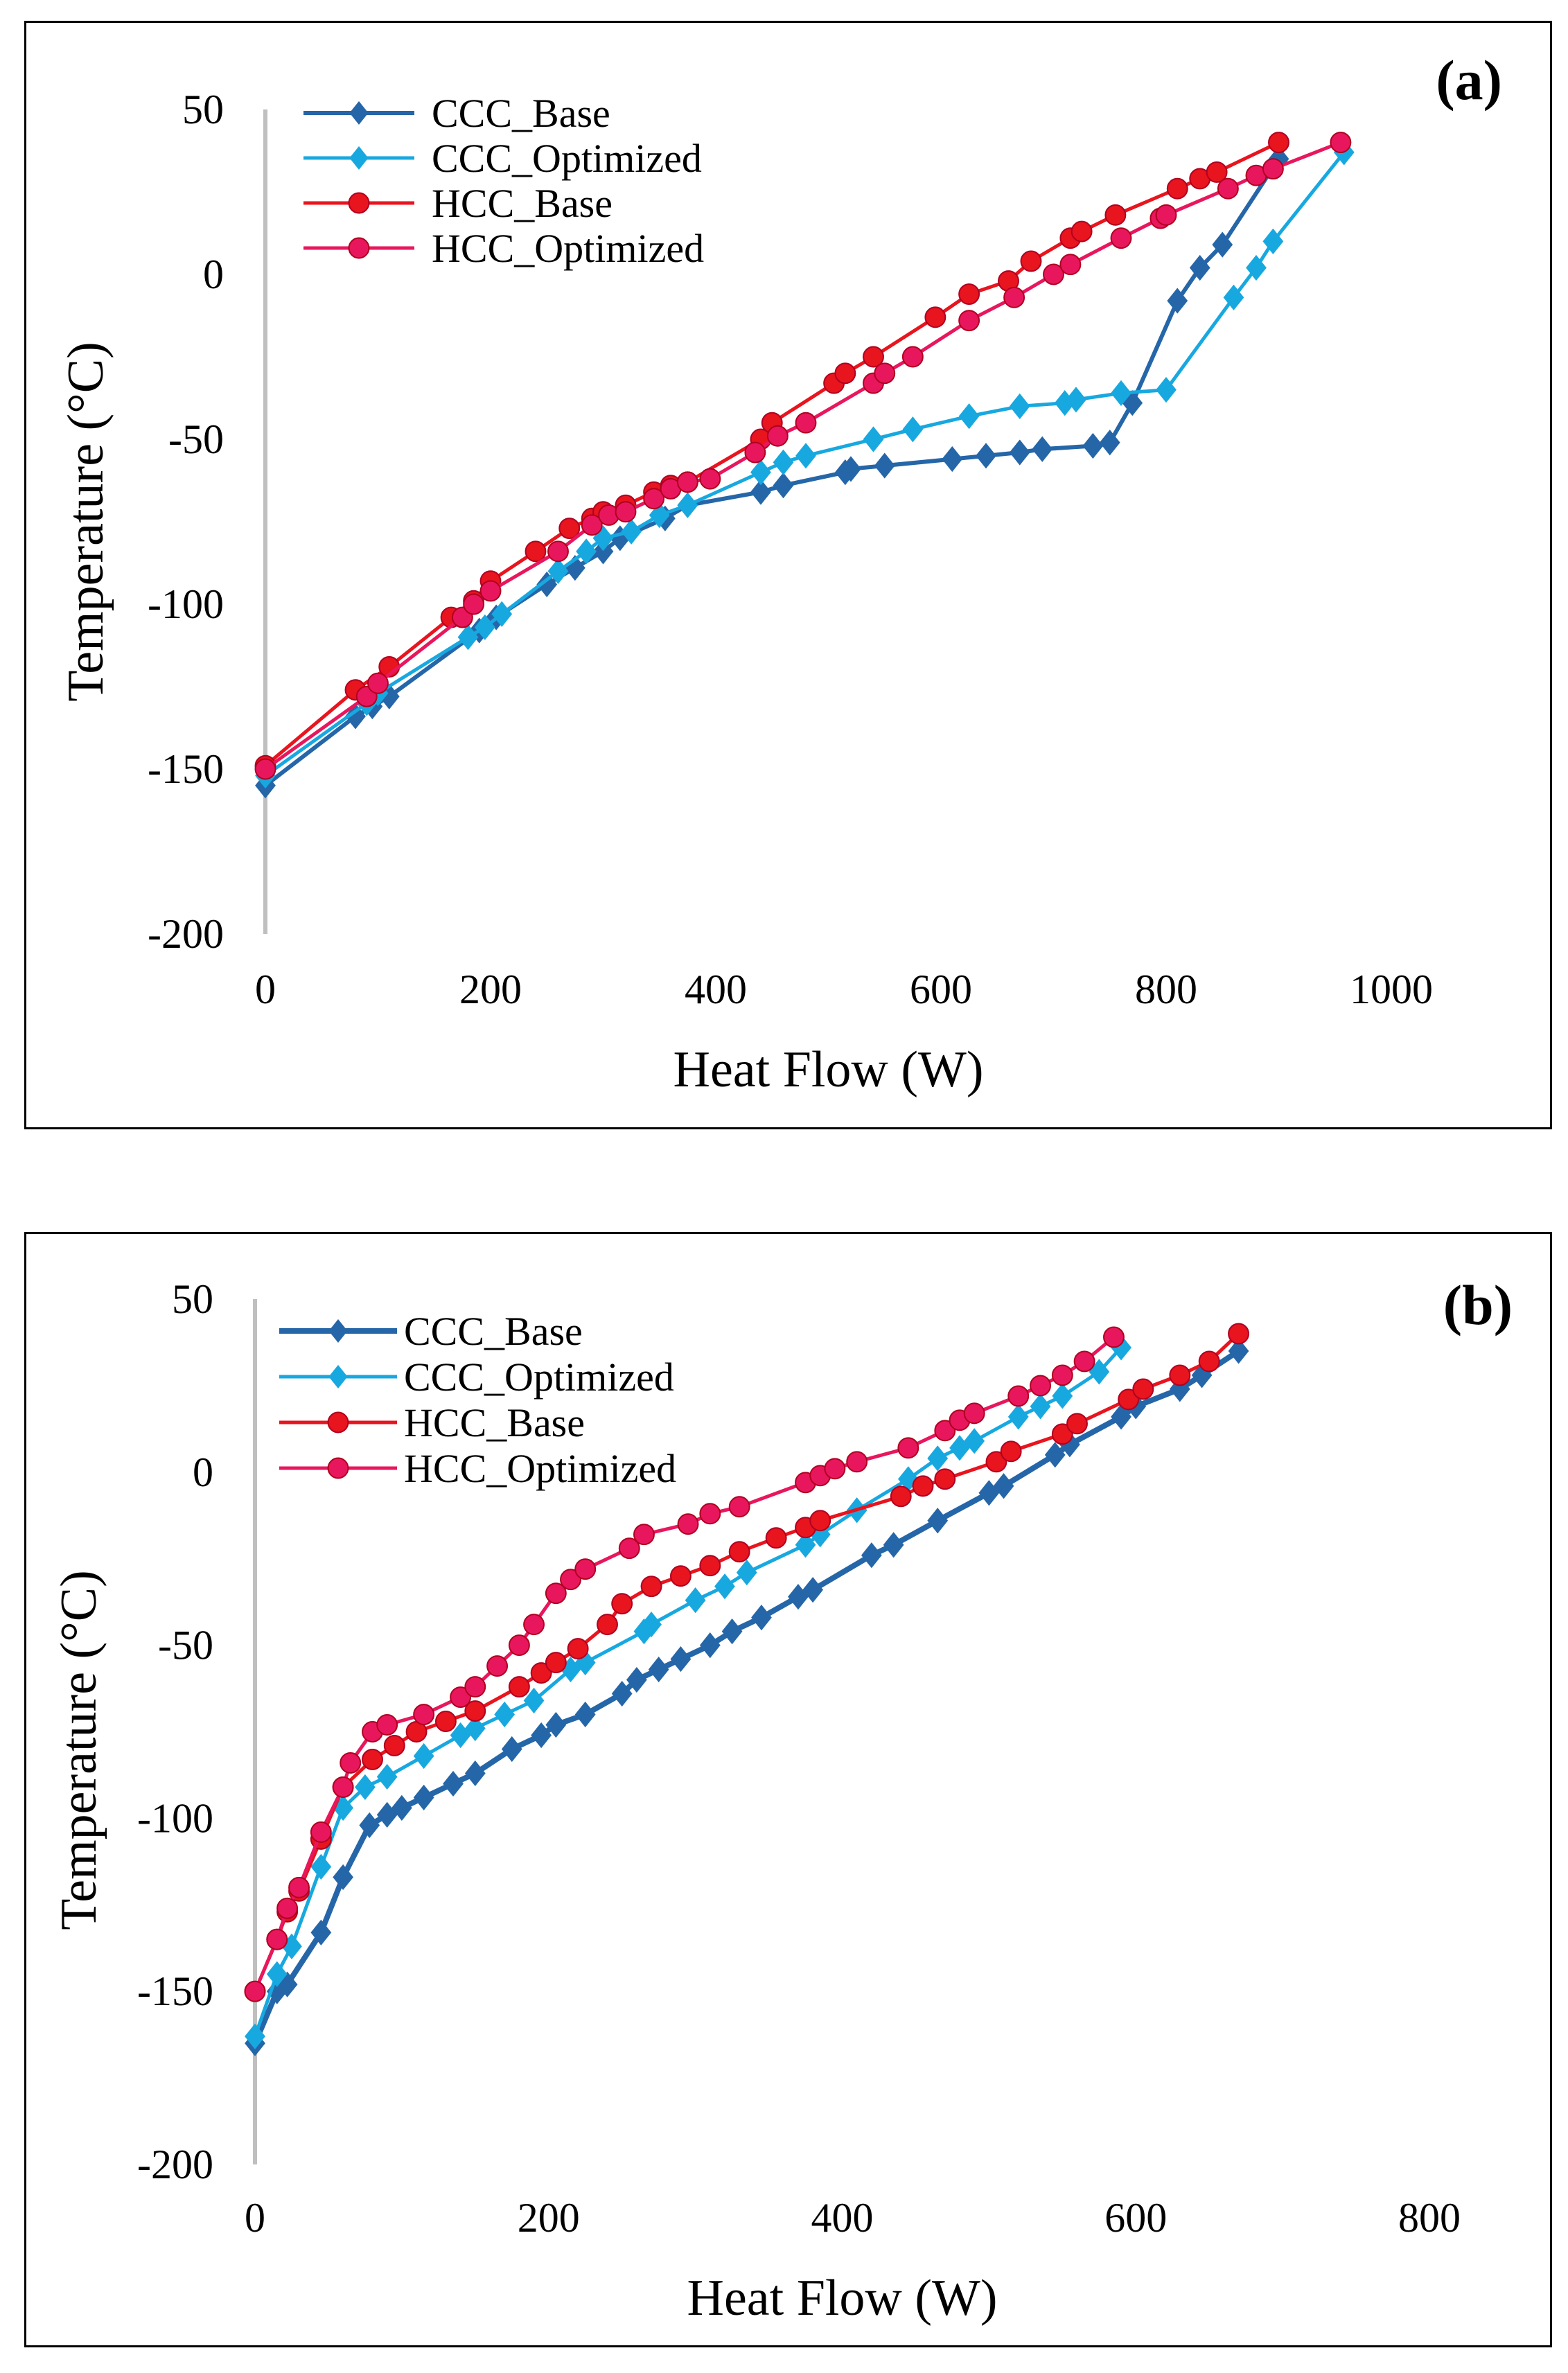 The image size is (1568, 2373). I want to click on y-tick-label: -100, so click(175, 1818).